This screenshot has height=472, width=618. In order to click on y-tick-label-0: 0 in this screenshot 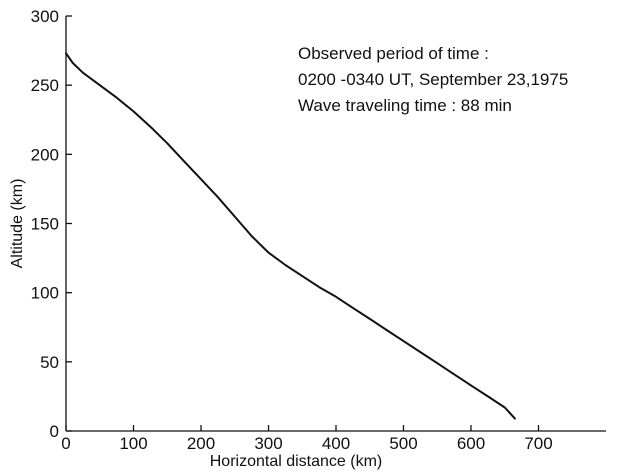, I will do `click(54, 431)`.